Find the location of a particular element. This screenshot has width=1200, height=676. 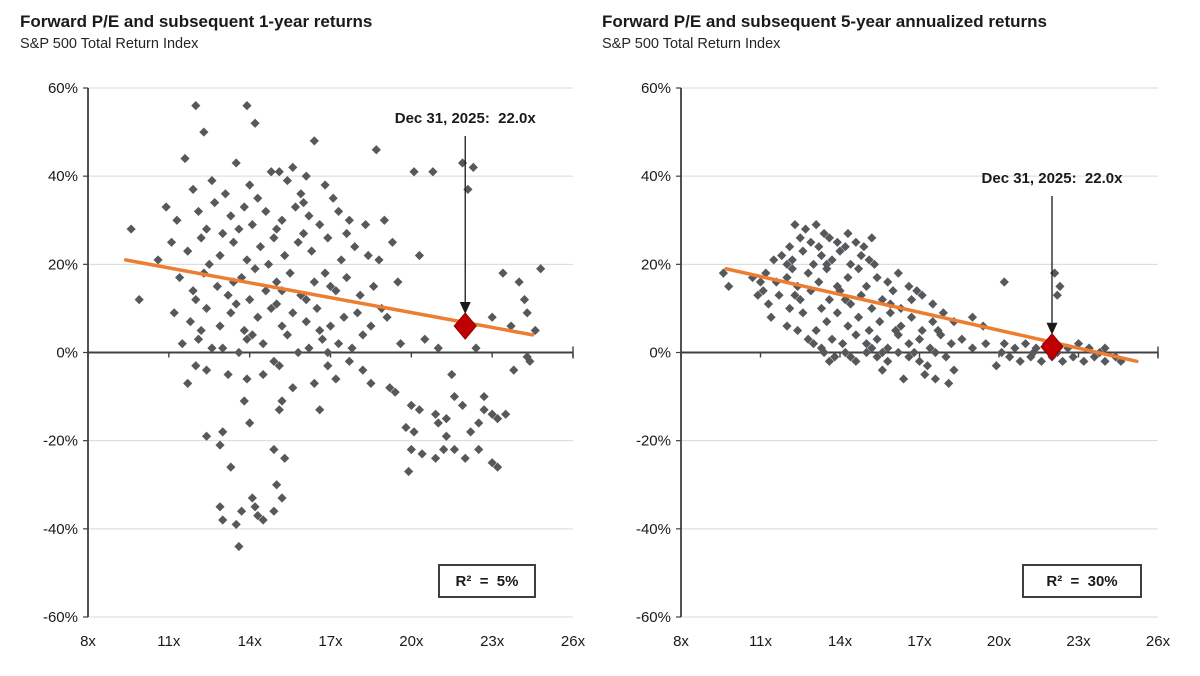

x-tick-label: 20x is located at coordinates (411, 641).